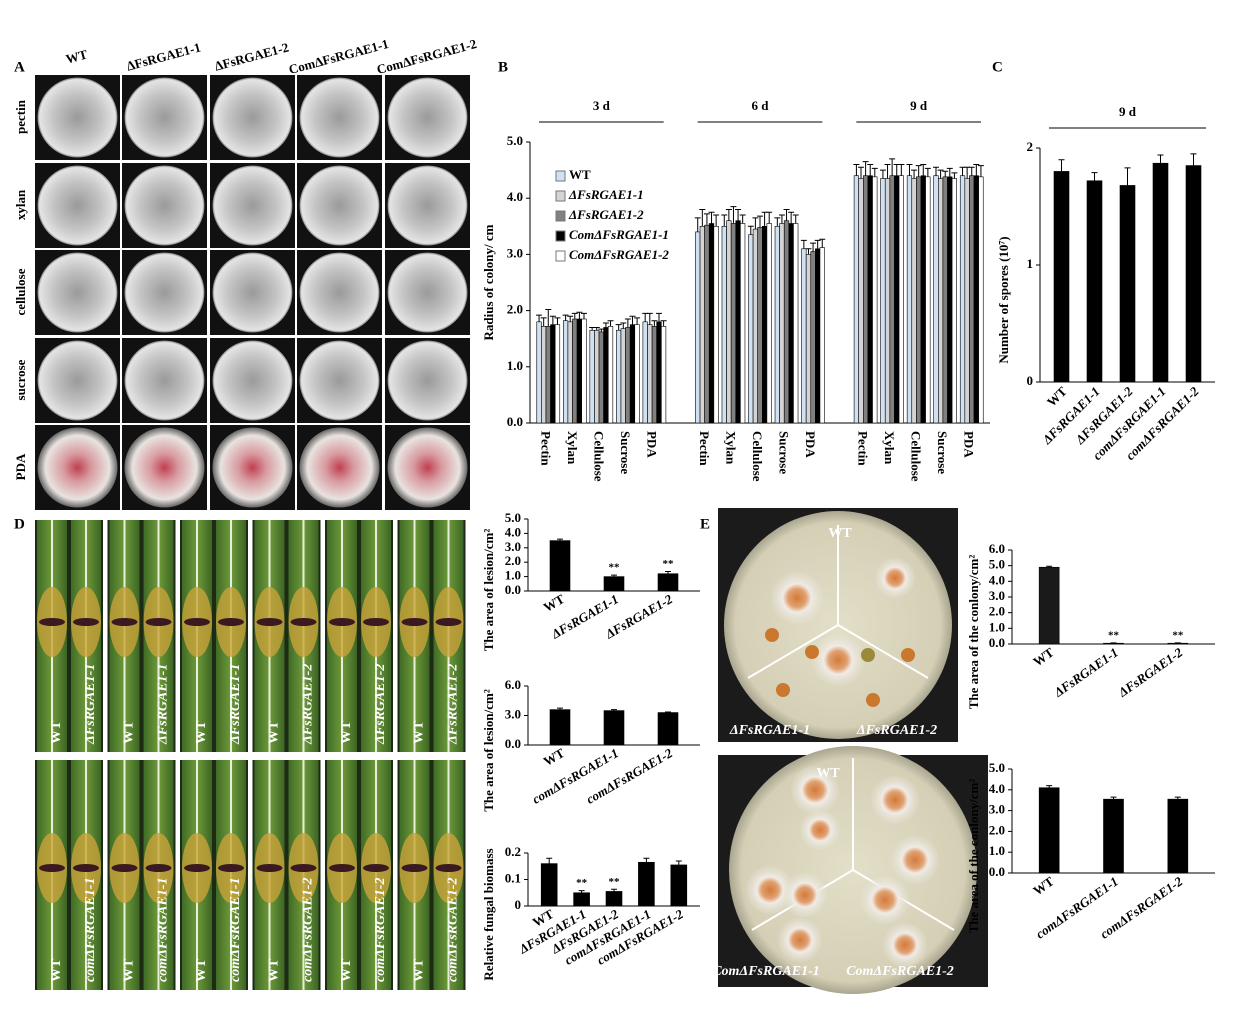 The height and width of the screenshot is (1010, 1239). What do you see at coordinates (997, 788) in the screenshot?
I see `y-tick-label: 4.0` at bounding box center [997, 788].